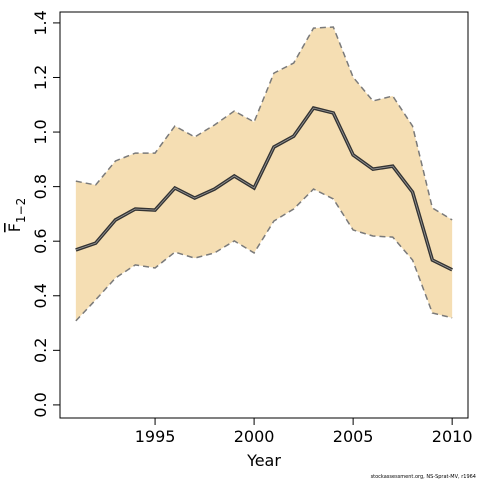 The width and height of the screenshot is (480, 484). Describe the element at coordinates (40, 22) in the screenshot. I see `y-tick-label: 1.4` at that location.